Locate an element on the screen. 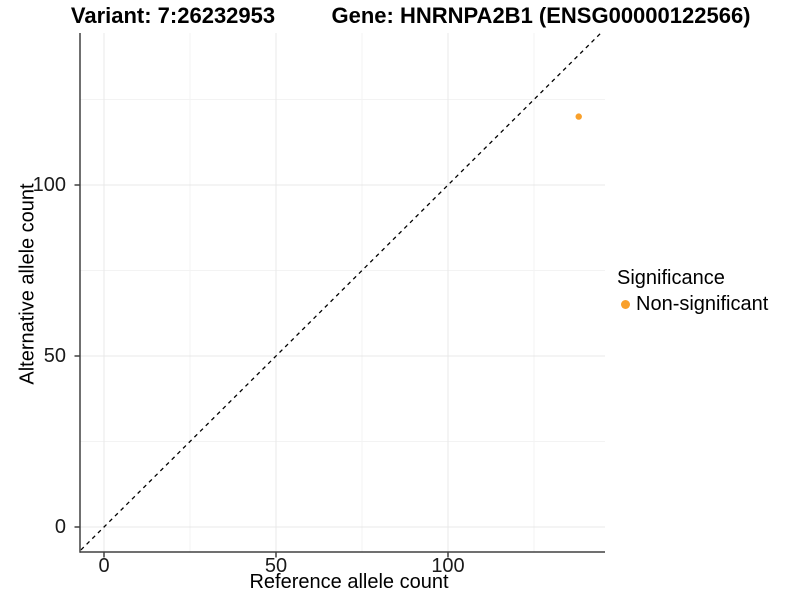 The height and width of the screenshot is (600, 800). data-point is located at coordinates (578, 116).